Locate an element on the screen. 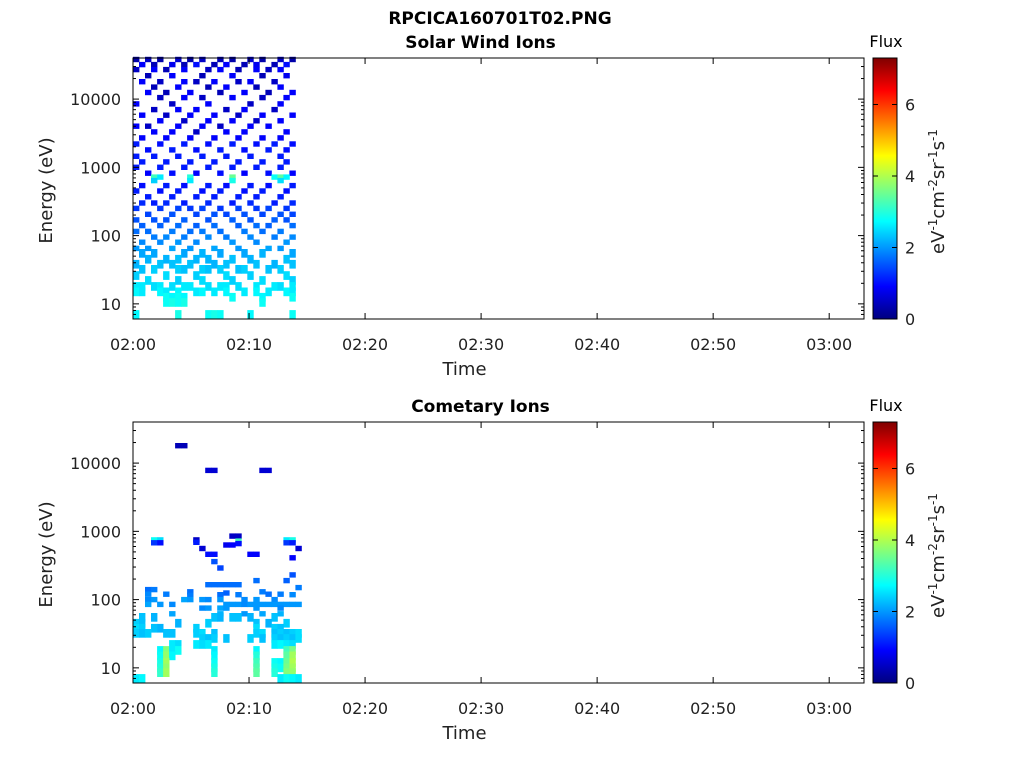  panel-title: Cometary Ions is located at coordinates (480, 407).